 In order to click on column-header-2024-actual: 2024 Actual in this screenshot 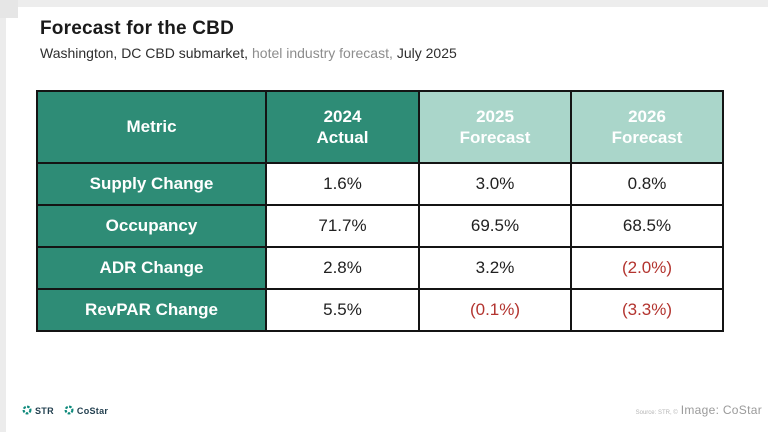, I will do `click(342, 127)`.